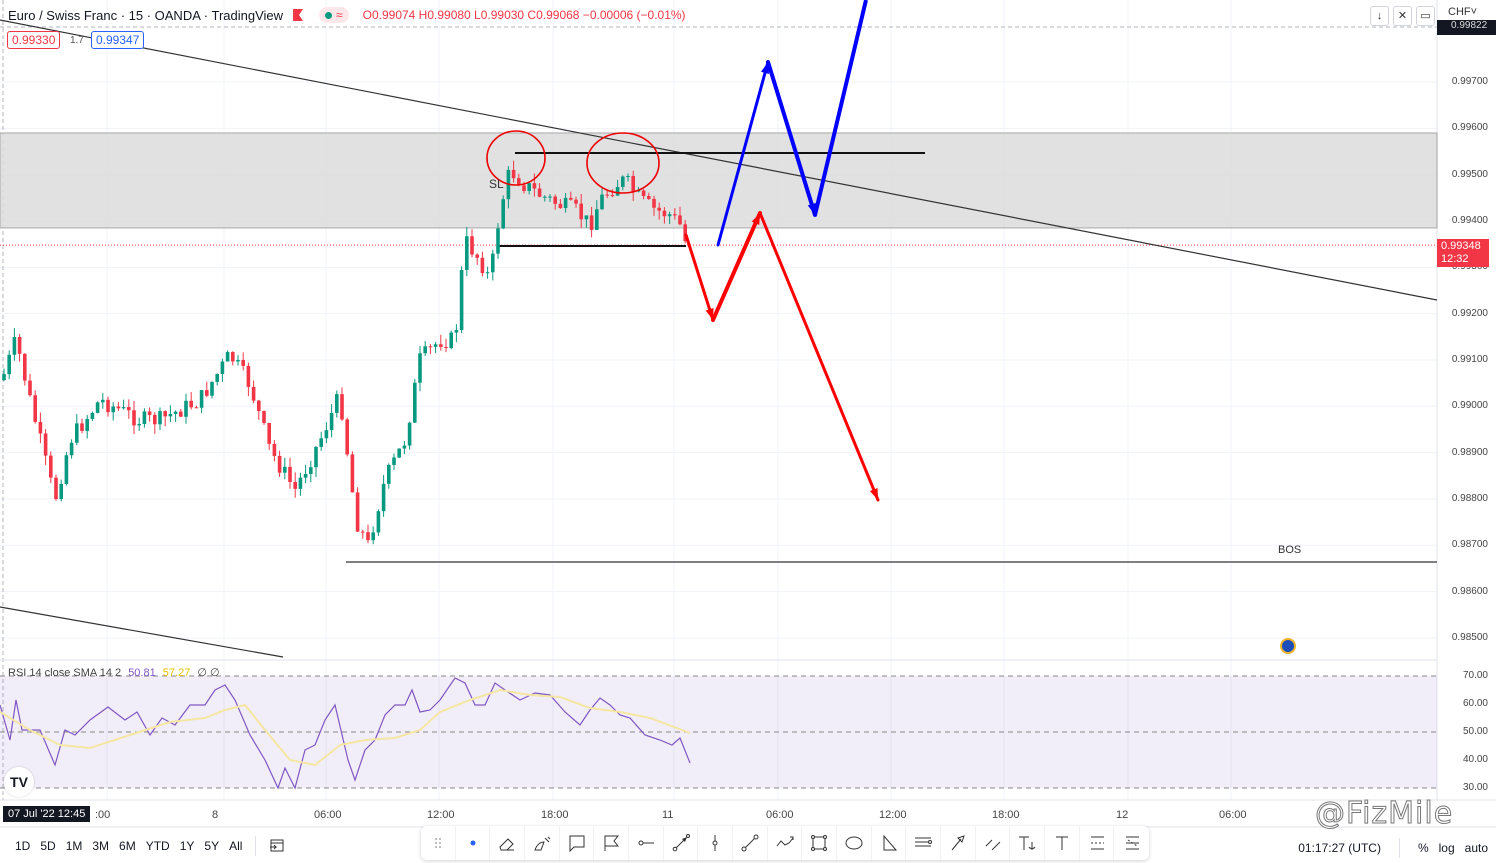 The height and width of the screenshot is (863, 1496). I want to click on price-label: 0.99400, so click(1469, 220).